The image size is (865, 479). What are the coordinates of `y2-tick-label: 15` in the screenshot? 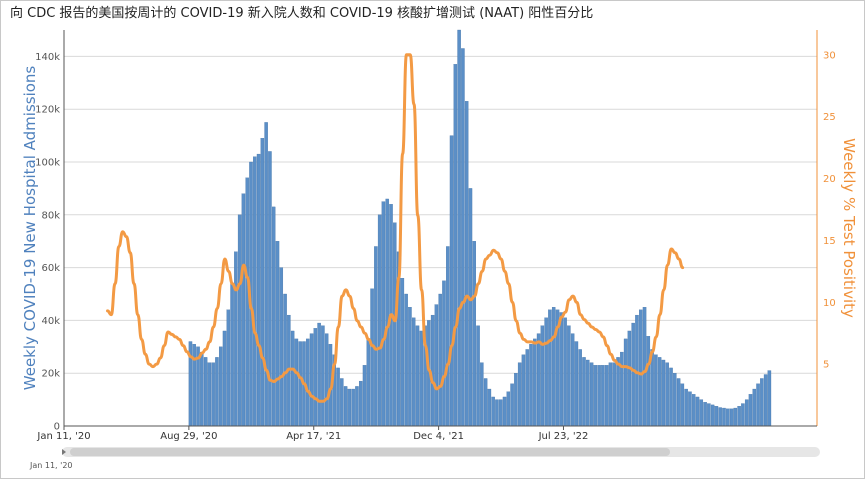 It's located at (829, 241).